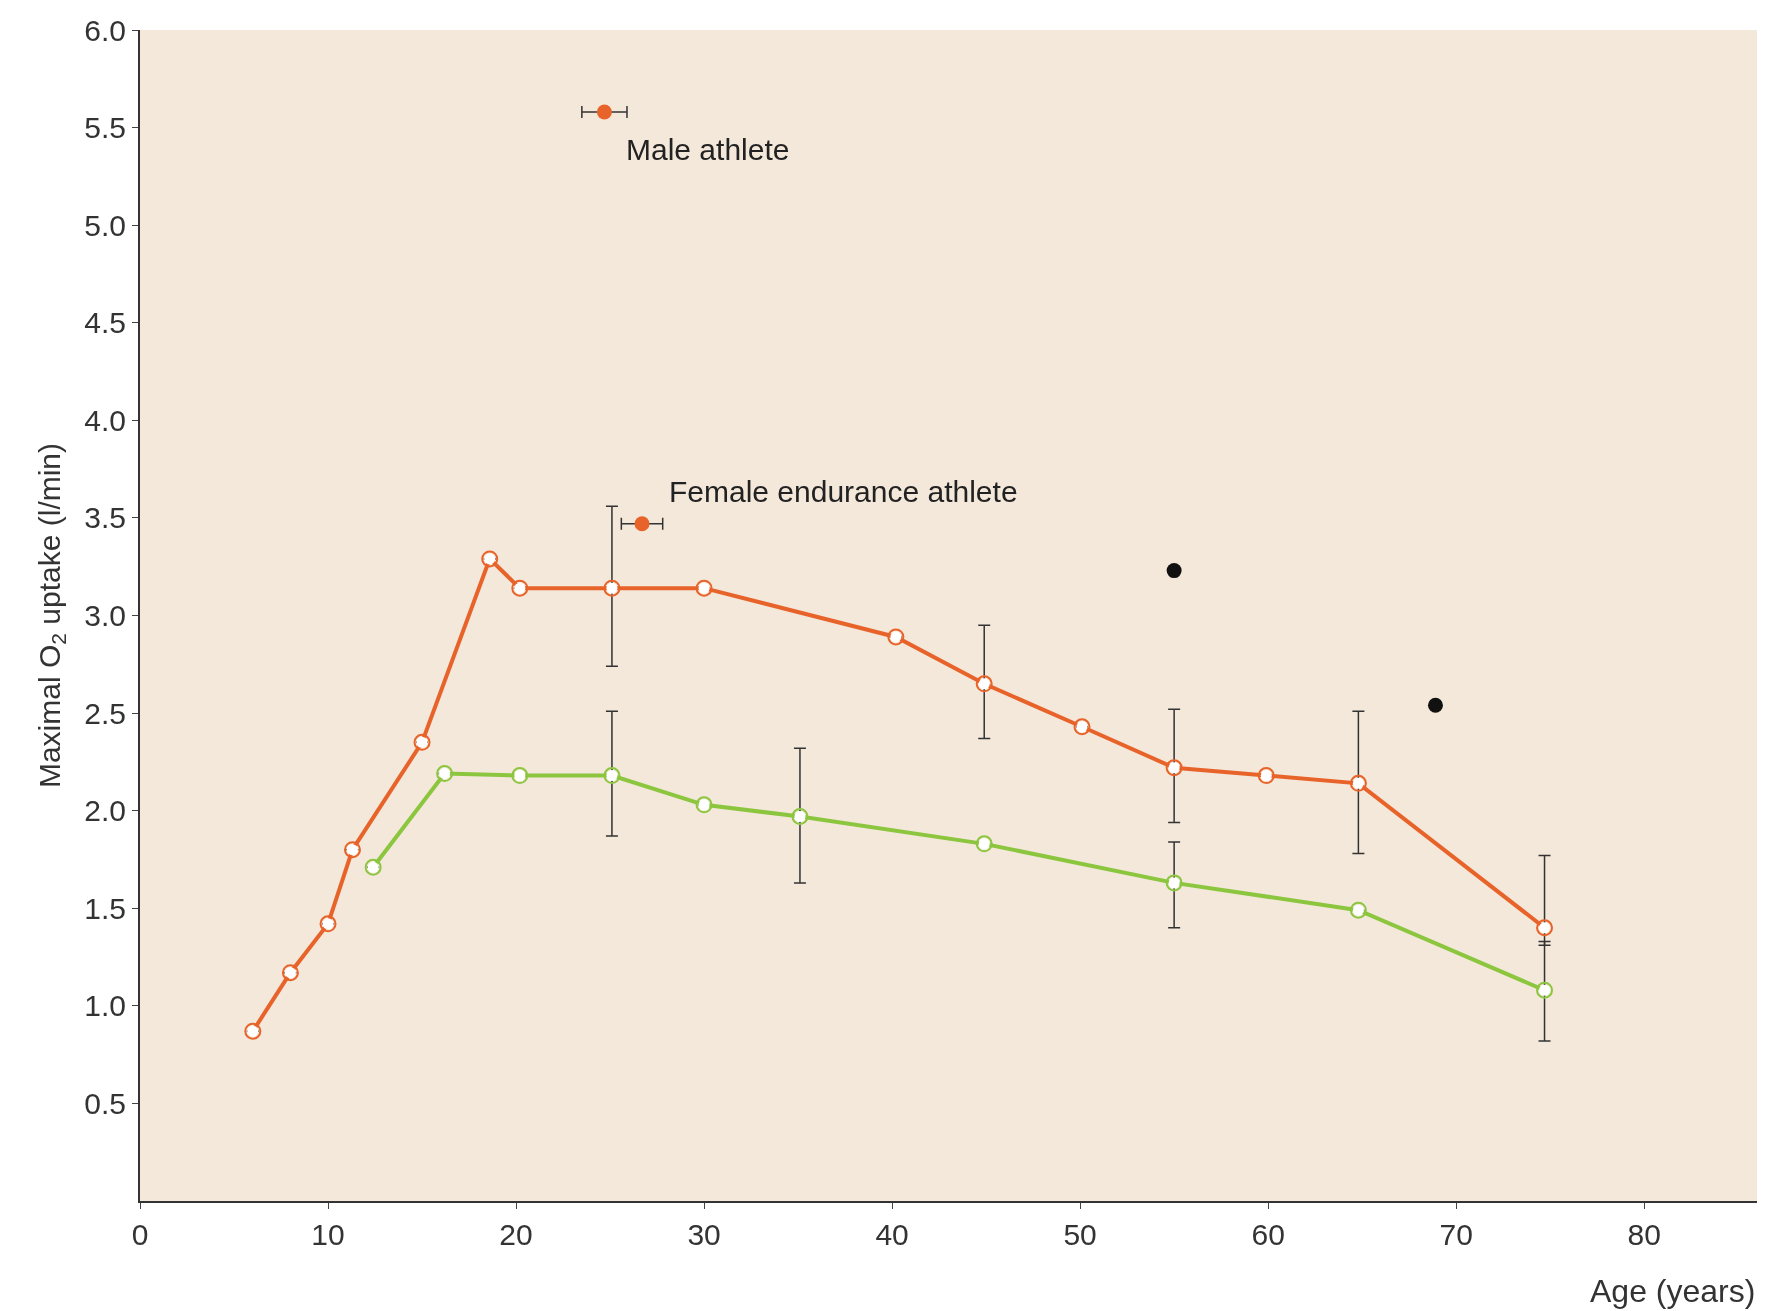 This screenshot has height=1311, width=1787. Describe the element at coordinates (843, 491) in the screenshot. I see `annotation: Female endurance athlete` at that location.